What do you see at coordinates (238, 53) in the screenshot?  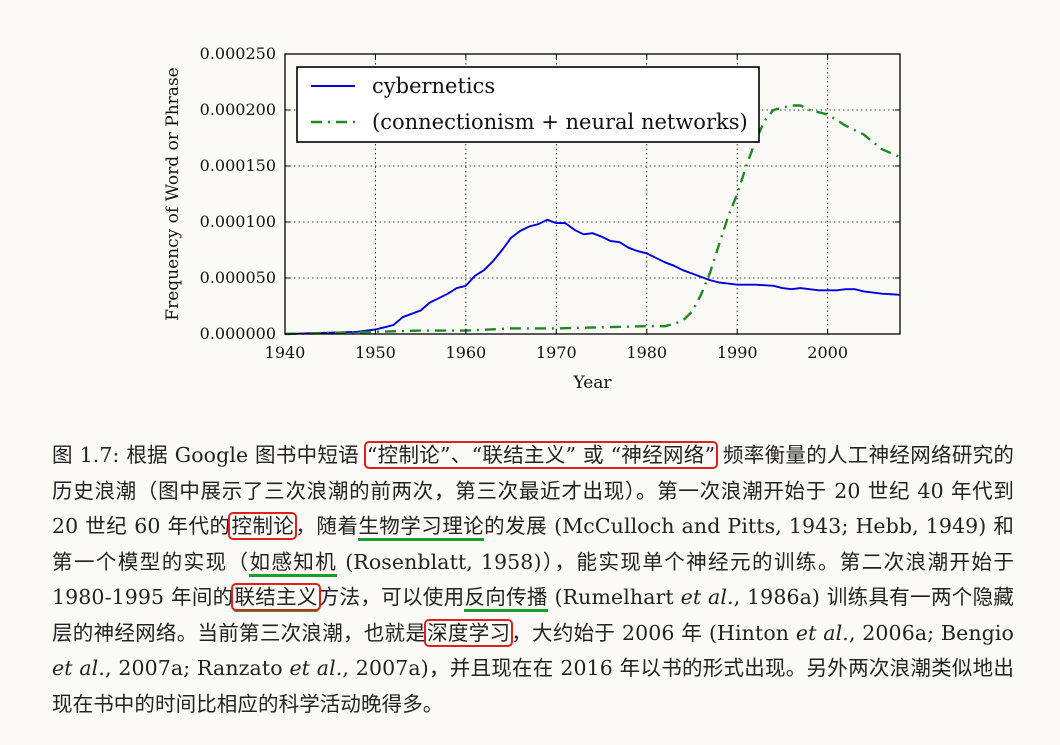 I see `y-tick-label: 0.000250` at bounding box center [238, 53].